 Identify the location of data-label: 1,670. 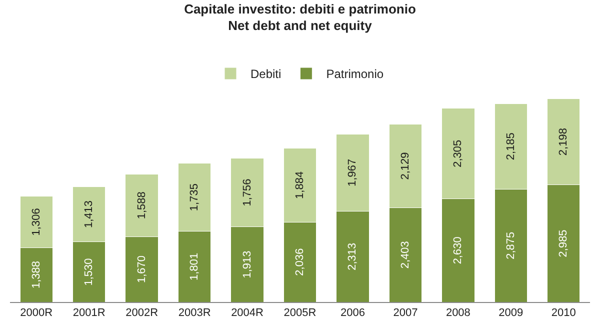
(142, 269).